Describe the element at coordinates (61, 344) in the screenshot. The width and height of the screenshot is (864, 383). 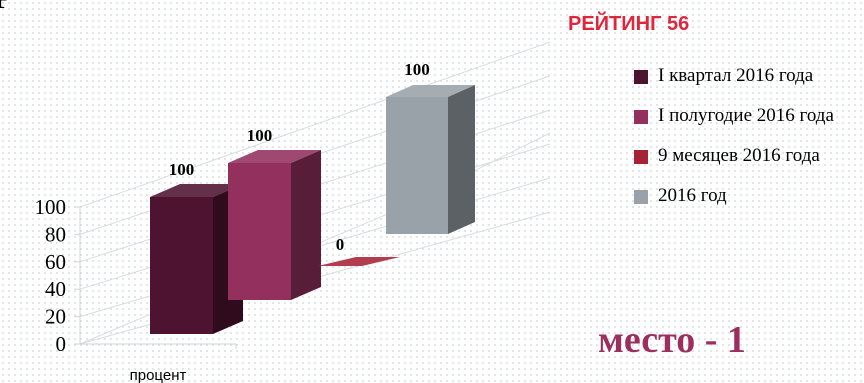
I see `y-tick-label: 0` at that location.